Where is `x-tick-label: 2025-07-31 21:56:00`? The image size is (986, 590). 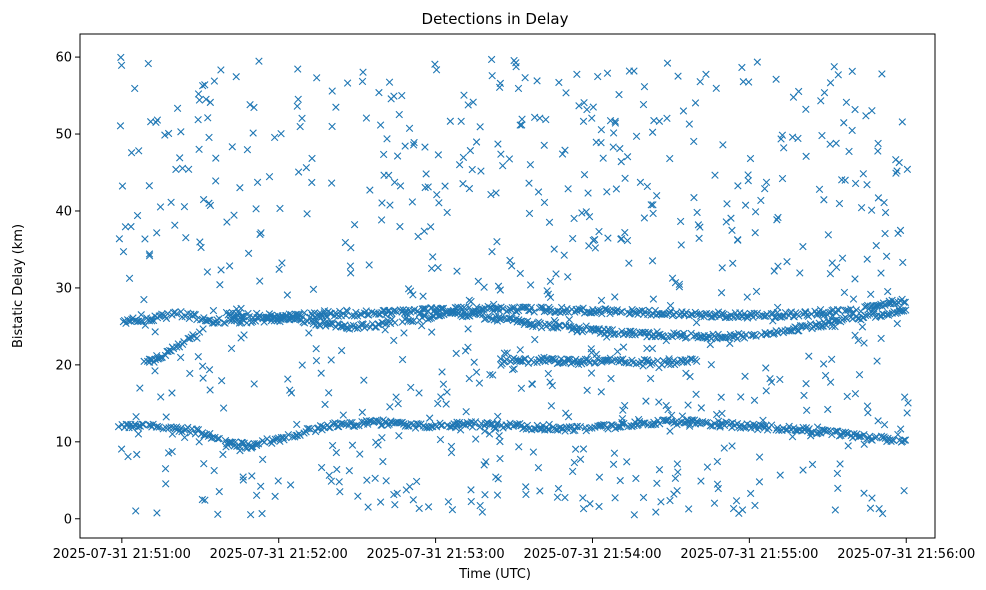
x-tick-label: 2025-07-31 21:56:00 is located at coordinates (906, 554).